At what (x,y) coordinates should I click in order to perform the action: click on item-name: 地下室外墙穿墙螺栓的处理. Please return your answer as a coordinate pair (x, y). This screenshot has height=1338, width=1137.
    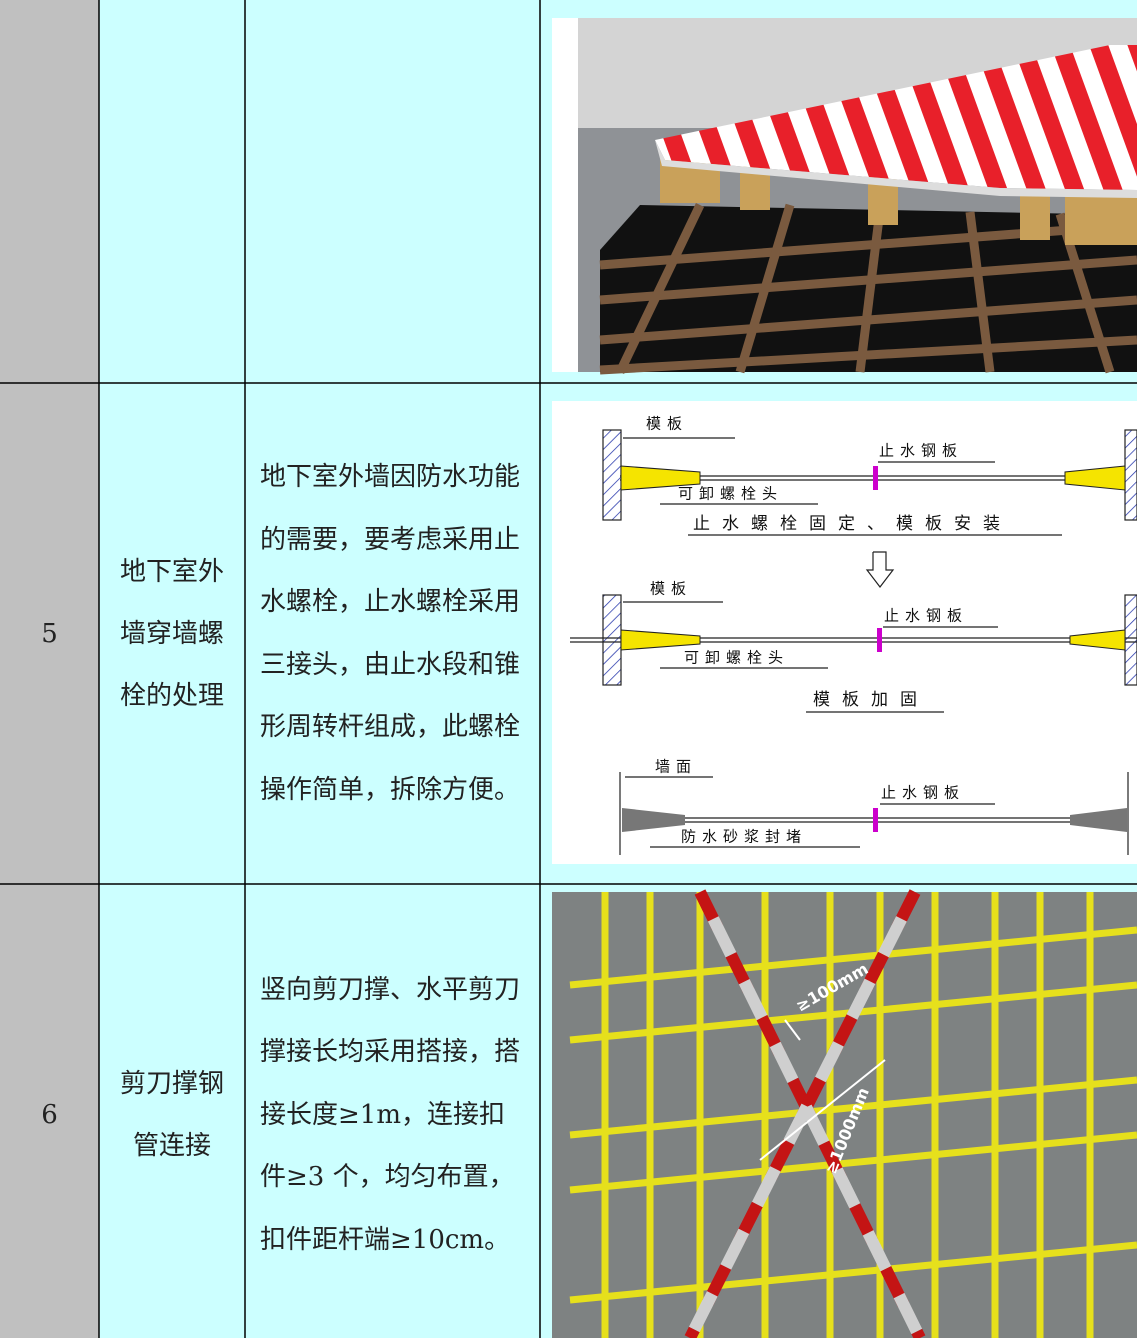
    Looking at the image, I should click on (171, 633).